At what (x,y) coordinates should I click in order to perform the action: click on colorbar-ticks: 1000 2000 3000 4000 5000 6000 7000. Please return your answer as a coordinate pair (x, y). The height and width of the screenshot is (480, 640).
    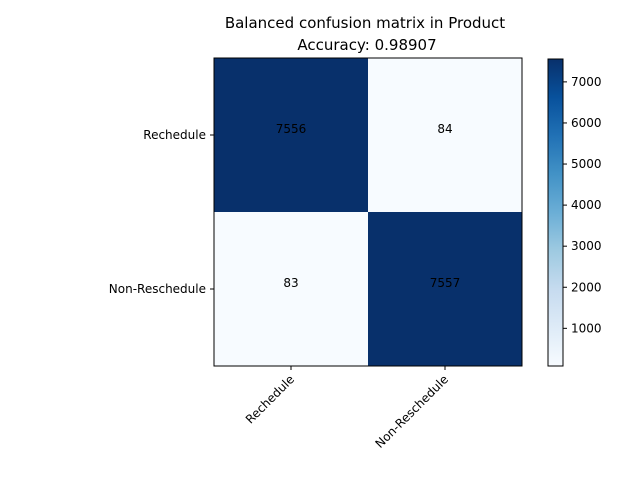
    Looking at the image, I should click on (582, 205).